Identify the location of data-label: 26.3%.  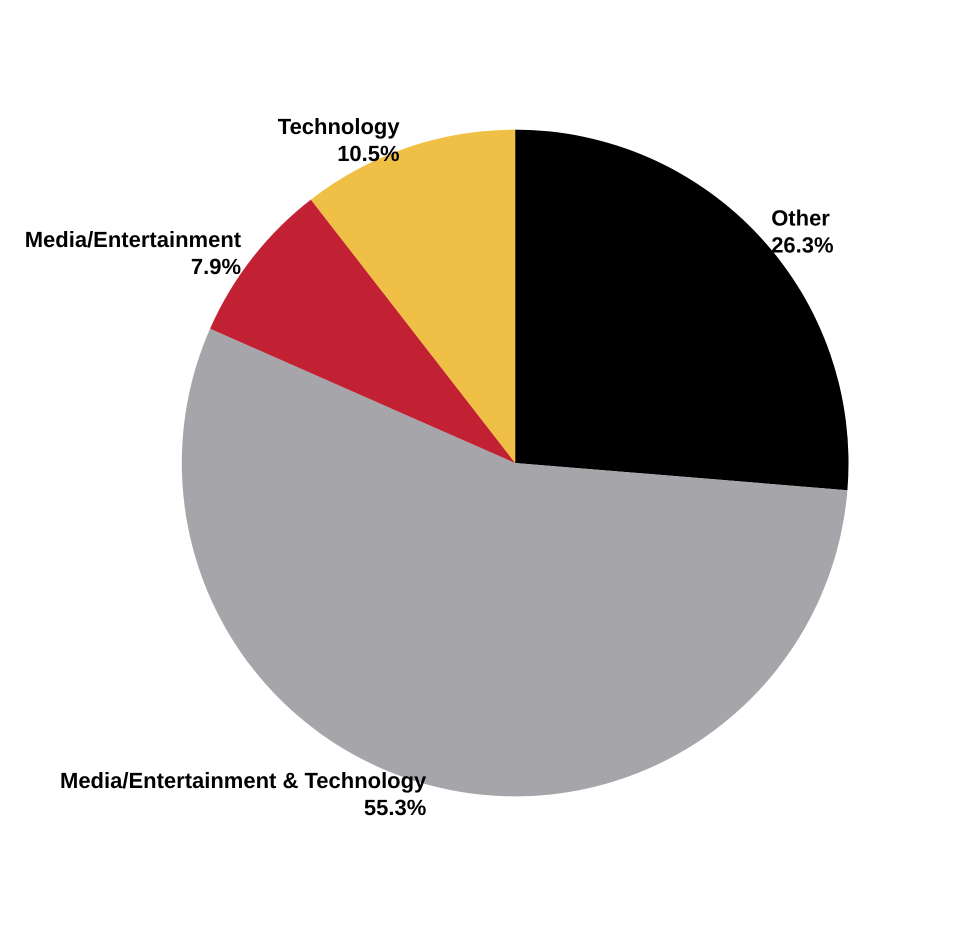
(802, 245).